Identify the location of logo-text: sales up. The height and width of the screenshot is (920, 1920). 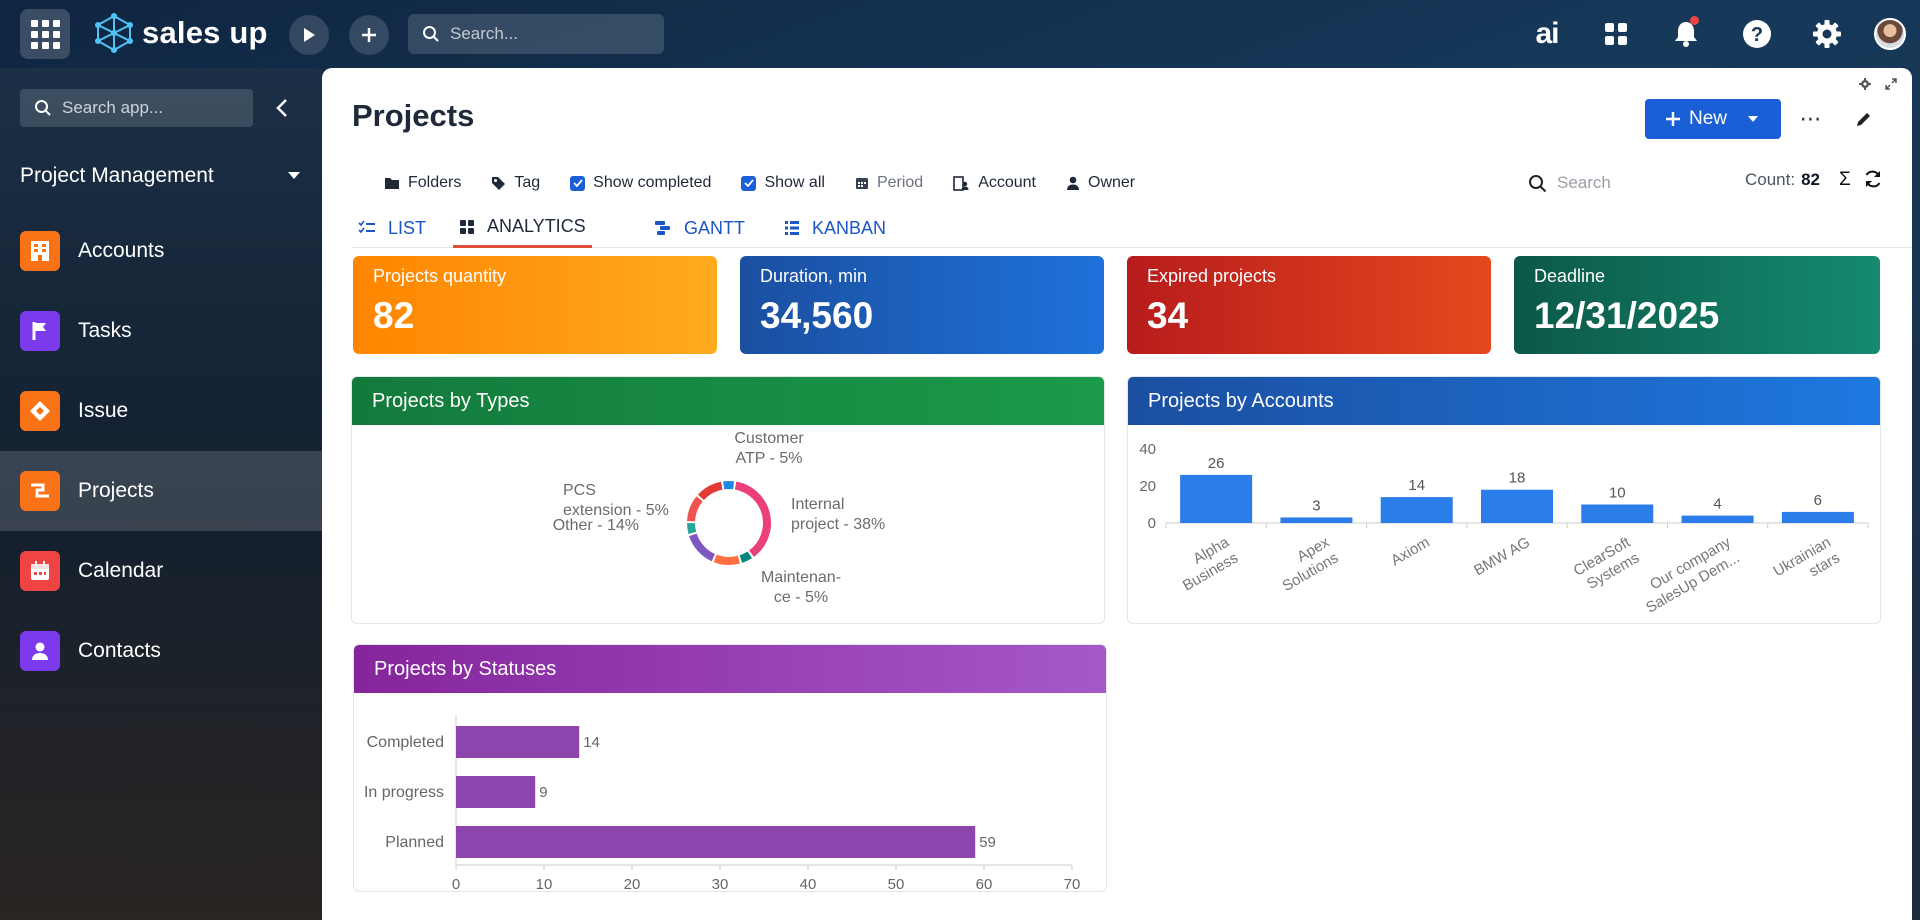
(205, 32).